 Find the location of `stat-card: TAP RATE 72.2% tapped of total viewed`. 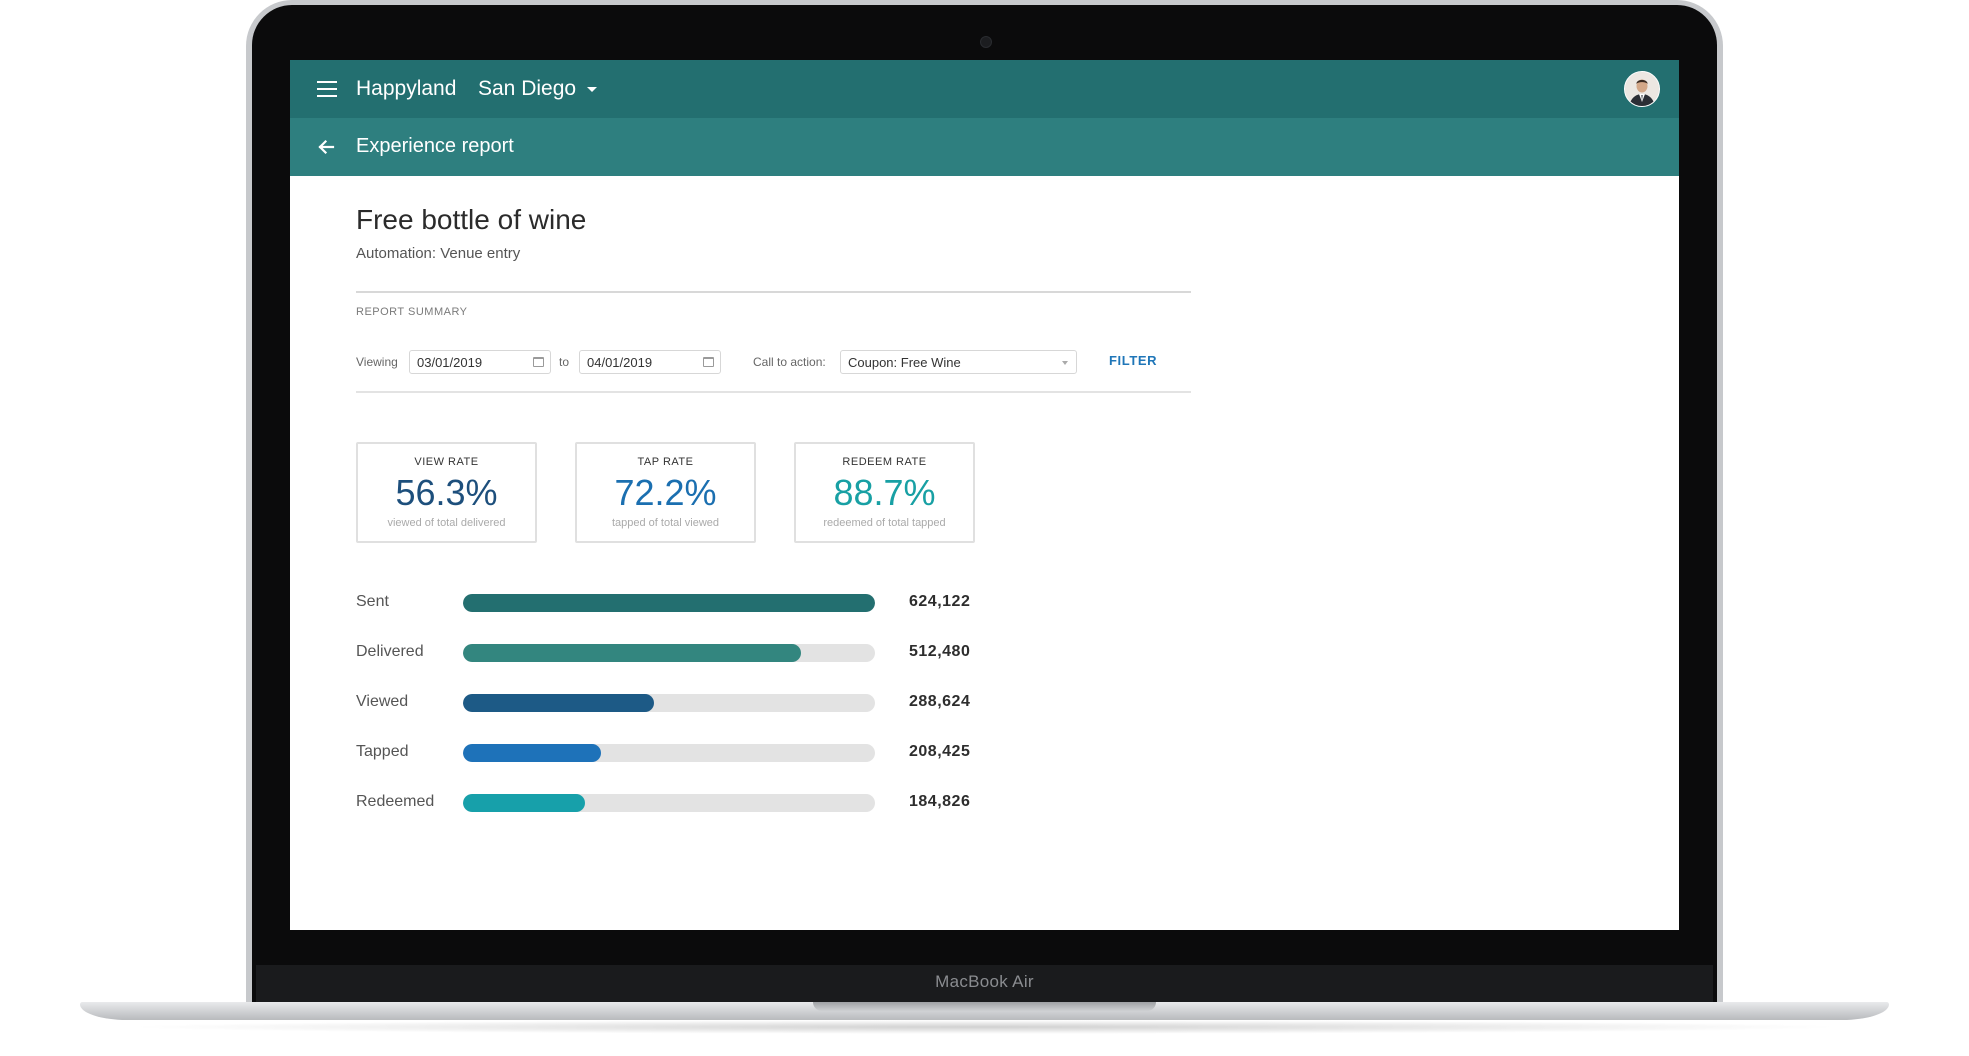

stat-card: TAP RATE 72.2% tapped of total viewed is located at coordinates (665, 492).